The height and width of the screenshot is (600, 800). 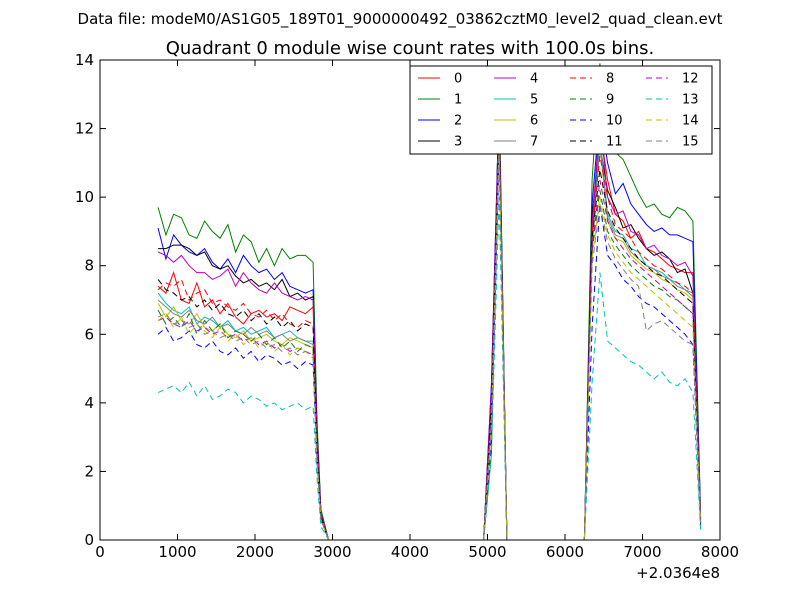 What do you see at coordinates (690, 121) in the screenshot?
I see `legend-label-14: 14` at bounding box center [690, 121].